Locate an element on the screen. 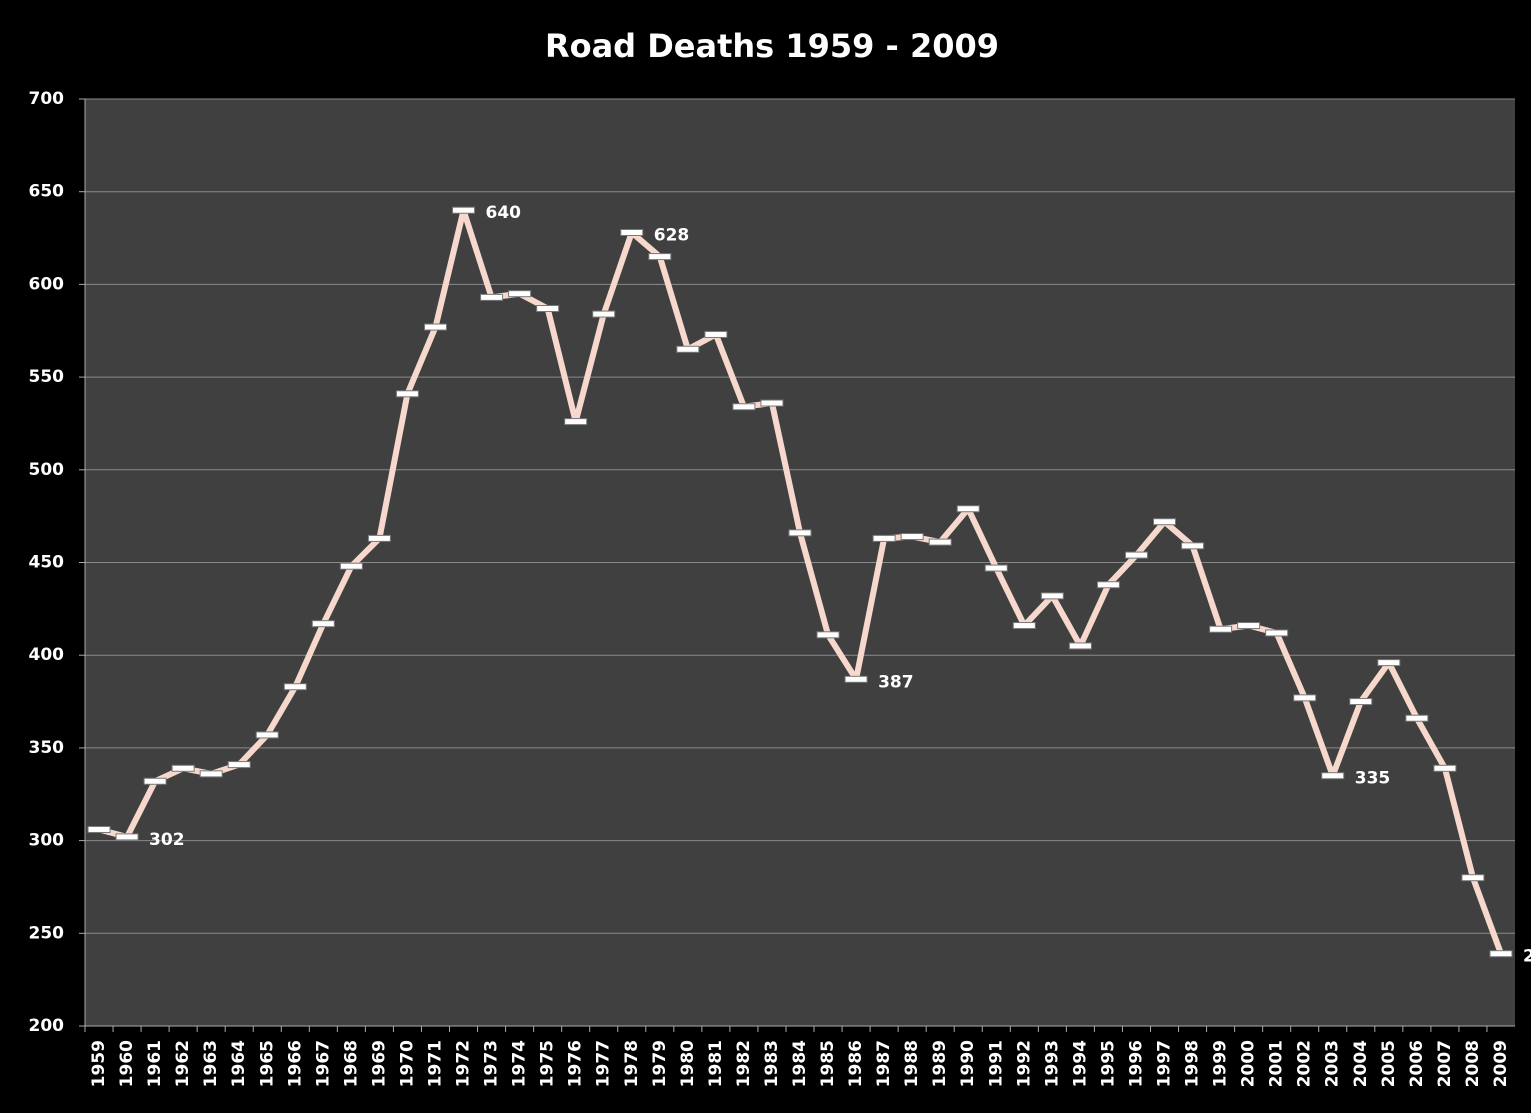 The width and height of the screenshot is (1531, 1113). x-tick-label: 1965 is located at coordinates (267, 1063).